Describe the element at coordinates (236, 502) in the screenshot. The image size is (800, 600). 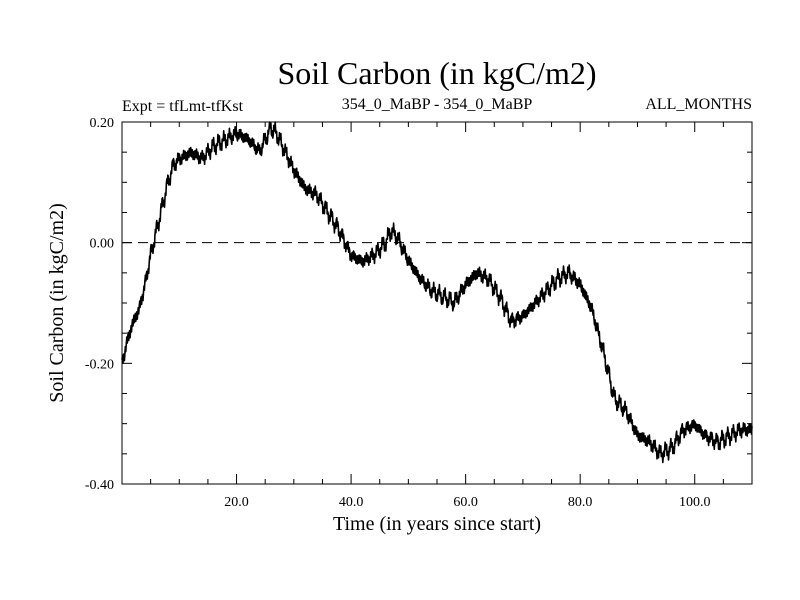
I see `x-tick-label: 20.0` at that location.